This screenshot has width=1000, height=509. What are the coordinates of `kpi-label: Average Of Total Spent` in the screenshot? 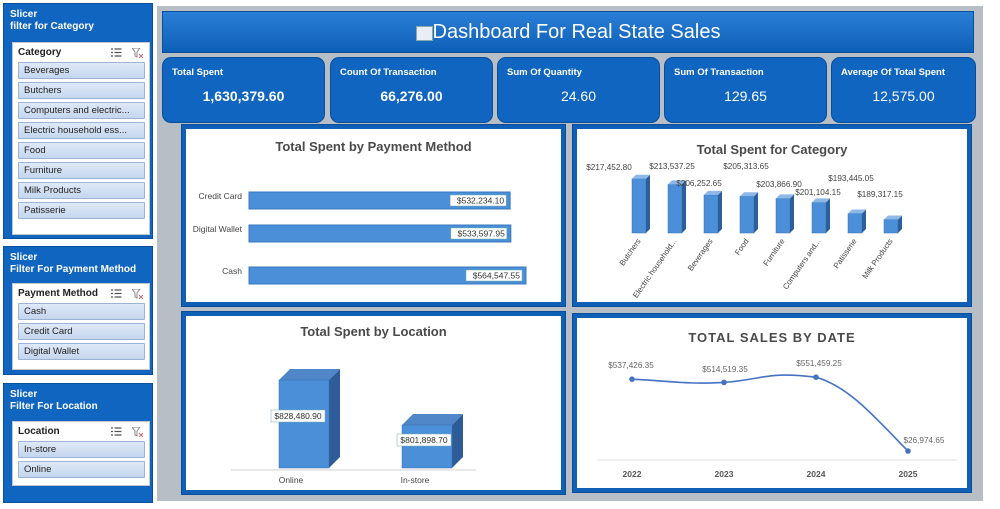 It's located at (893, 72).